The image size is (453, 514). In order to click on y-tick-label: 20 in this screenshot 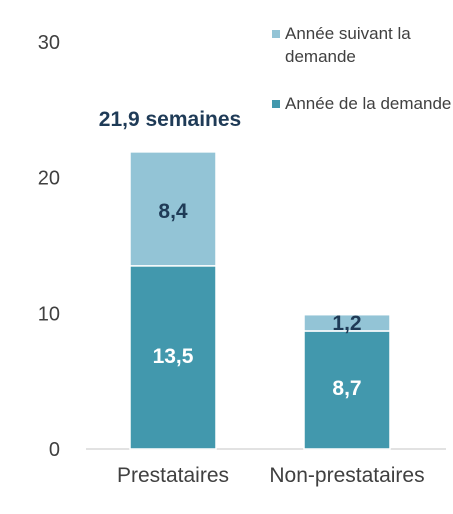, I will do `click(49, 179)`.